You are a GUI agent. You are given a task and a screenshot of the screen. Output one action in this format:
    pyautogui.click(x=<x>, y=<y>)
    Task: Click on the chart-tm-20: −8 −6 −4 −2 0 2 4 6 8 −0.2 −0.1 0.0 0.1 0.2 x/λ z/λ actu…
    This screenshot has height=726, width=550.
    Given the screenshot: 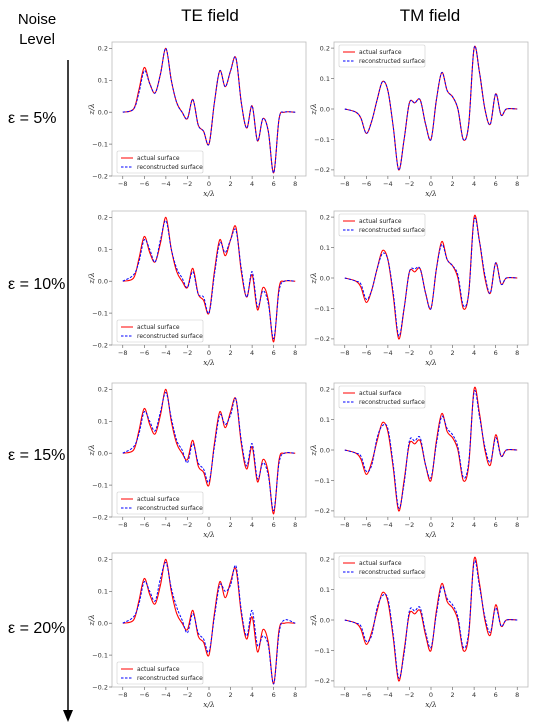 What is the action you would take?
    pyautogui.click(x=419, y=630)
    